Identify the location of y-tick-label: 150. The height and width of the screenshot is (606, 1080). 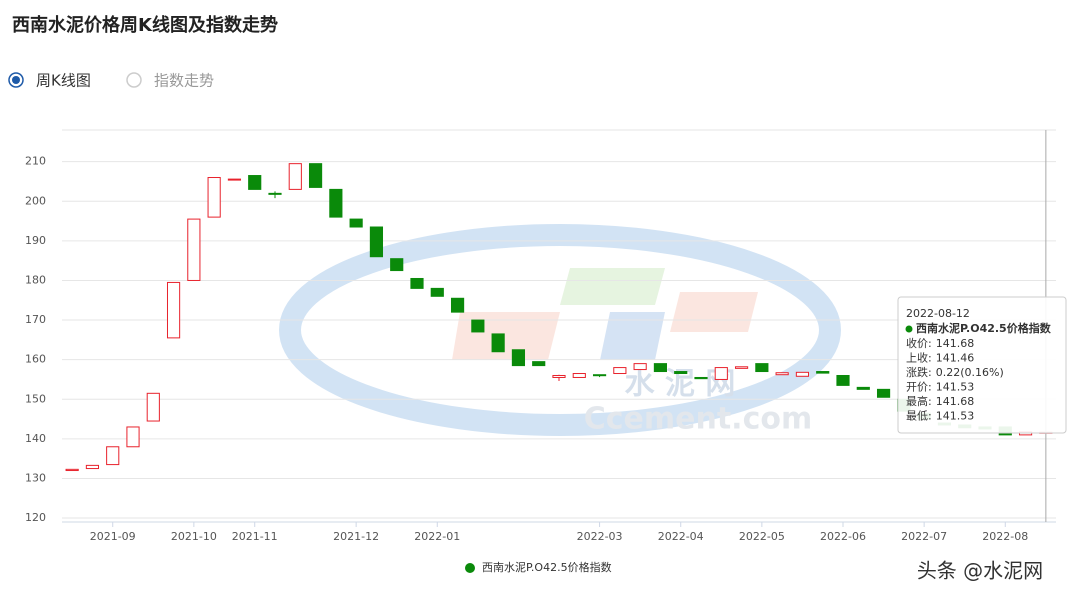
(35, 398).